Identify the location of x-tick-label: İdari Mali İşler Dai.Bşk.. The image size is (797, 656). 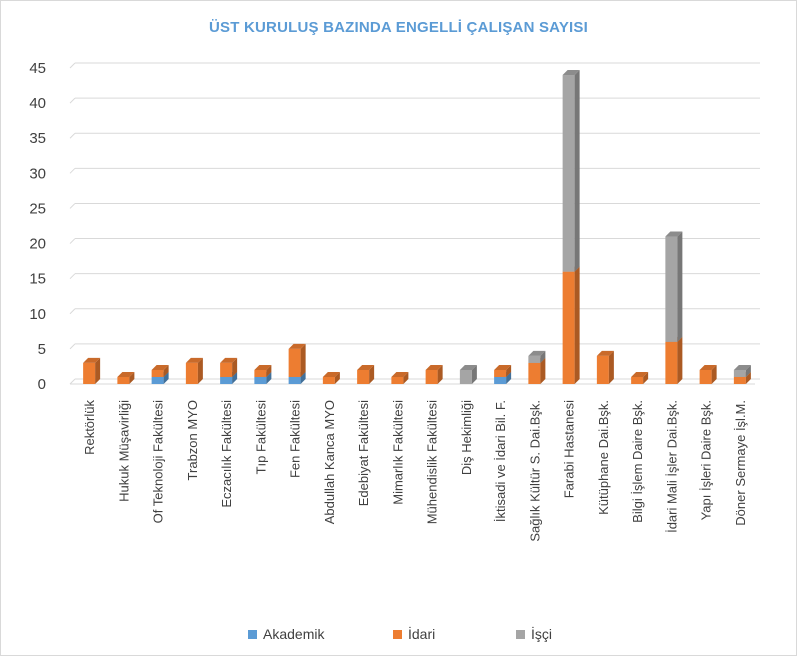
(671, 466).